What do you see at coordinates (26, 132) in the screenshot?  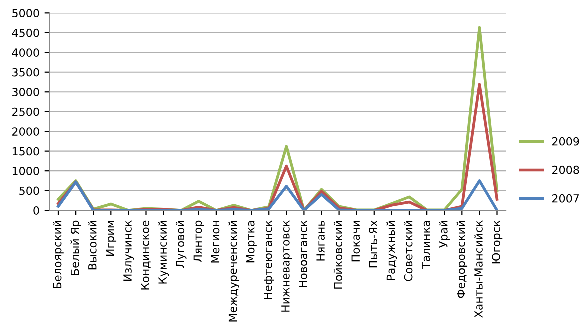 I see `y-tick-label: 2000` at bounding box center [26, 132].